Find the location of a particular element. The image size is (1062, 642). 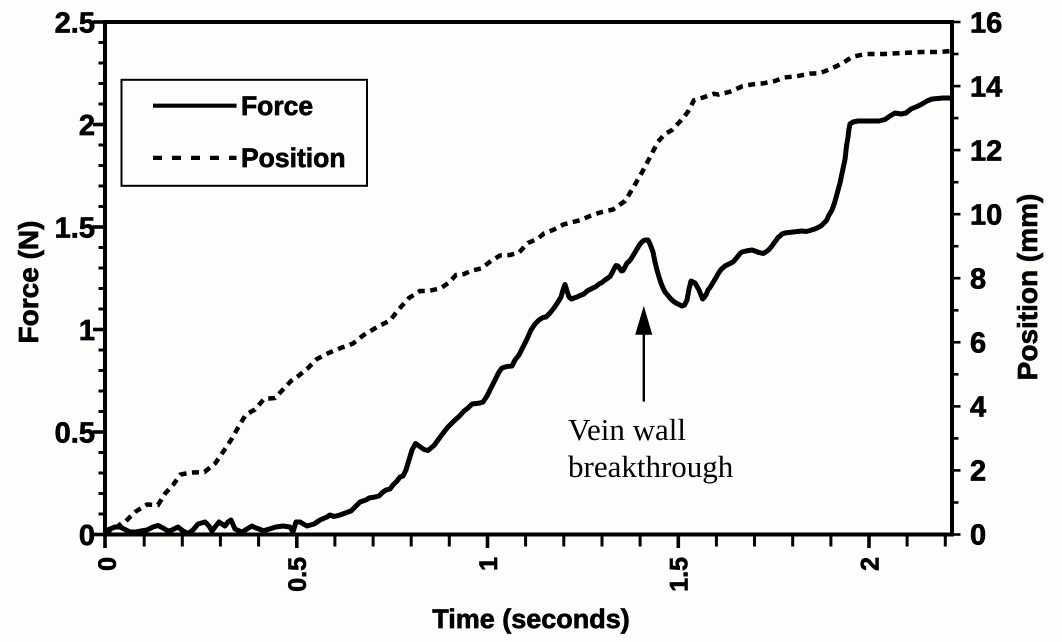

svg-text: Time (seconds) is located at coordinates (531, 619).